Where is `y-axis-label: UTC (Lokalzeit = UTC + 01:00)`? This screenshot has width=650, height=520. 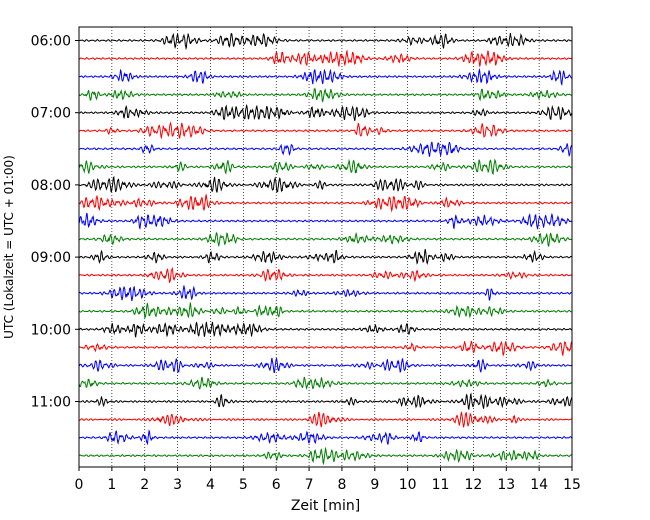
y-axis-label: UTC (Lokalzeit = UTC + 01:00) is located at coordinates (9, 247).